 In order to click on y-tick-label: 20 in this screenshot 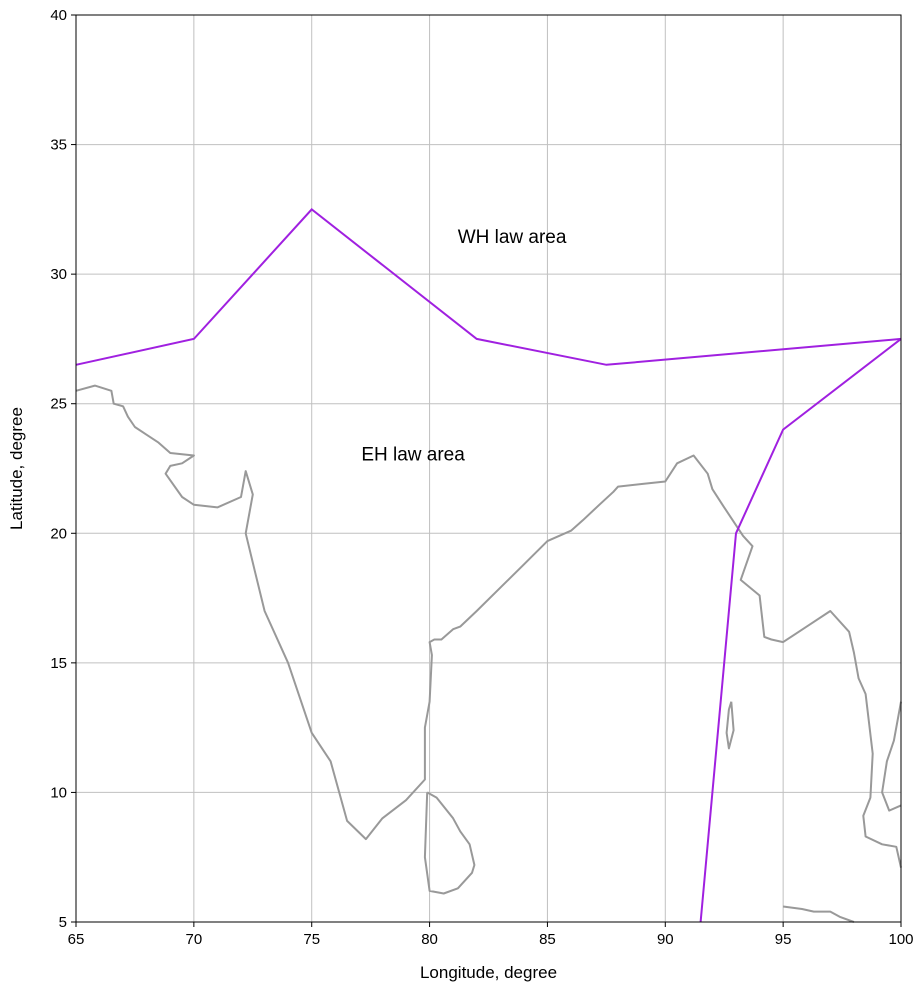, I will do `click(58, 533)`.